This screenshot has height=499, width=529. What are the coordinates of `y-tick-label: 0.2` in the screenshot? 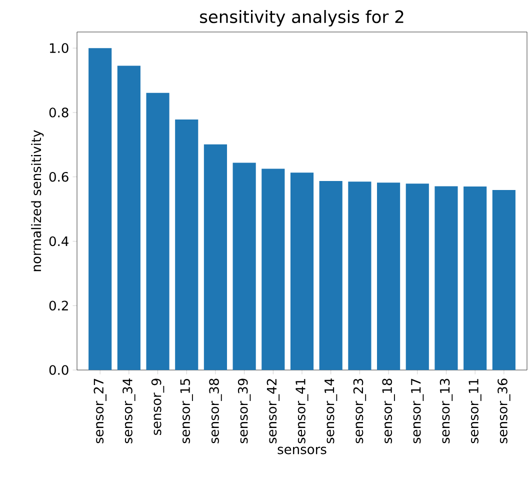 It's located at (58, 305).